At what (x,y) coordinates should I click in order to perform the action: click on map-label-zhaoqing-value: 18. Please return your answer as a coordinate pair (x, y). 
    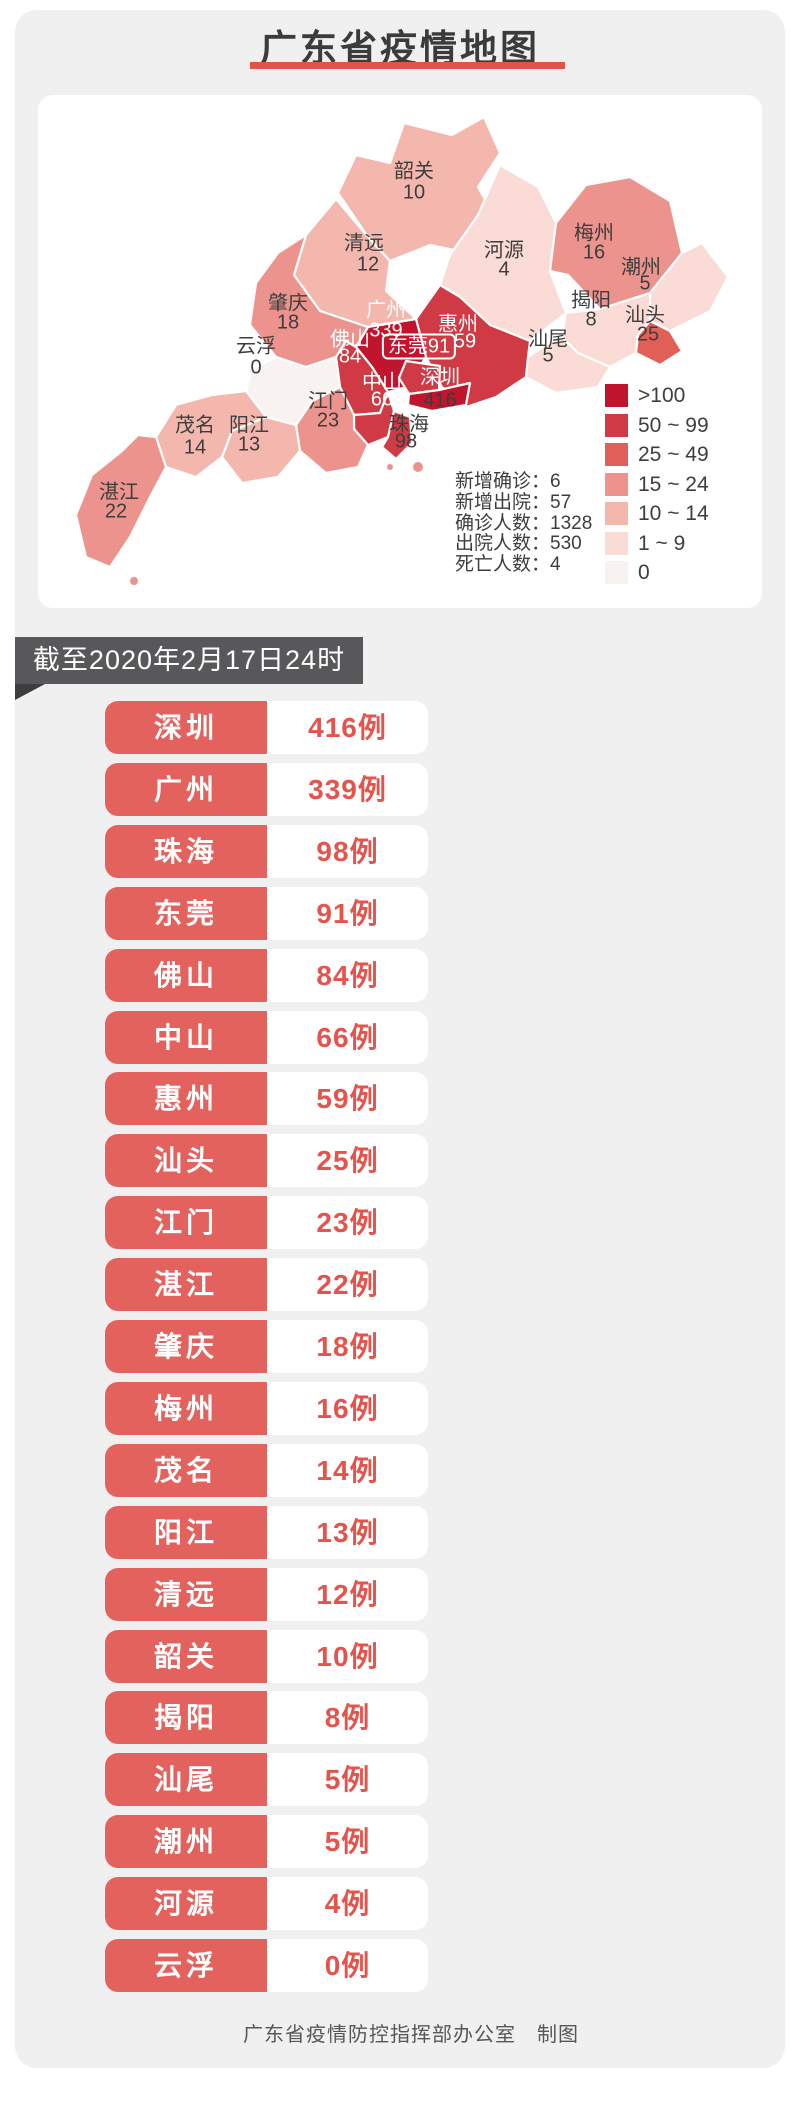
    Looking at the image, I should click on (288, 322).